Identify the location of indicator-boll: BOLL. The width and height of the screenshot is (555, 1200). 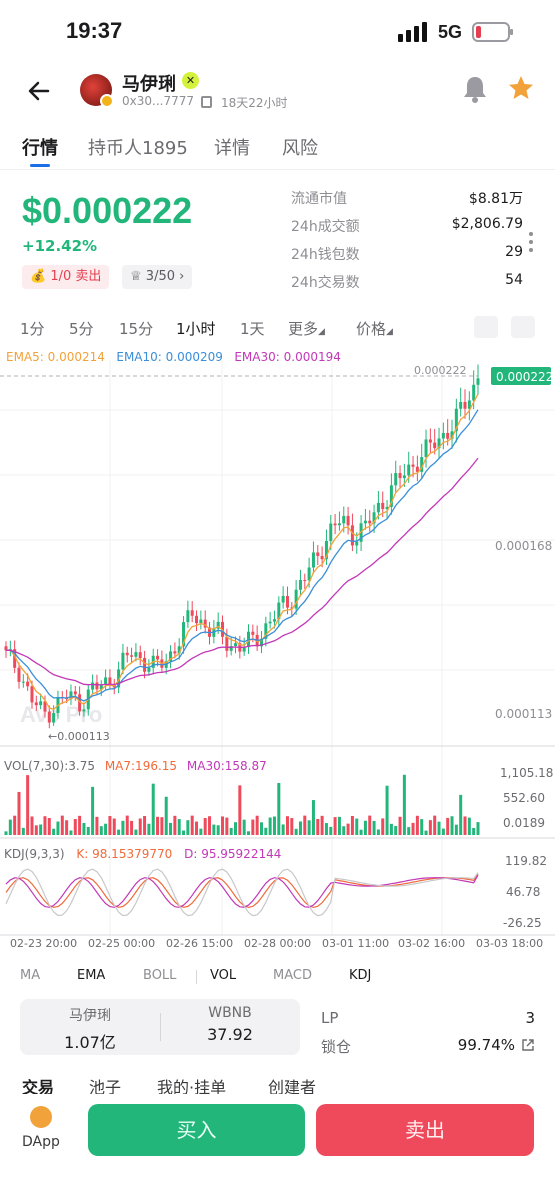
(160, 975).